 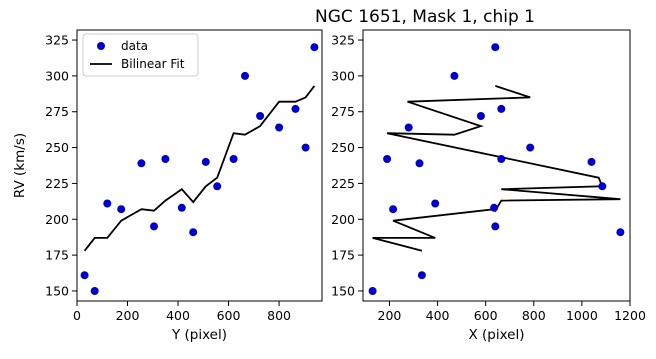 I want to click on x-axis-label: Y (pixel), so click(x=199, y=335).